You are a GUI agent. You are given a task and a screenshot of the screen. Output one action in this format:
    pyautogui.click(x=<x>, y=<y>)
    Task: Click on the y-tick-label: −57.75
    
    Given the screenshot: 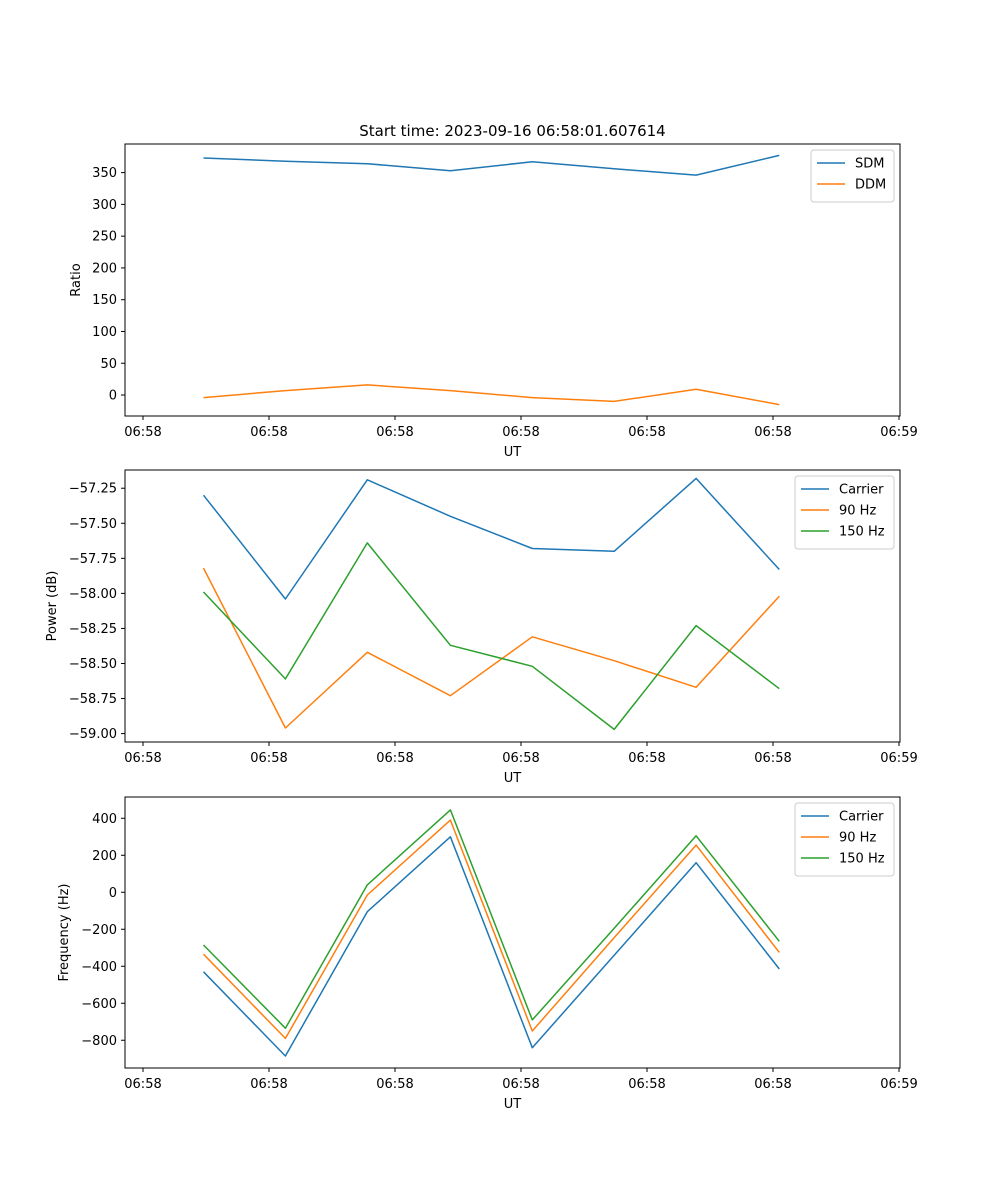 What is the action you would take?
    pyautogui.click(x=93, y=559)
    